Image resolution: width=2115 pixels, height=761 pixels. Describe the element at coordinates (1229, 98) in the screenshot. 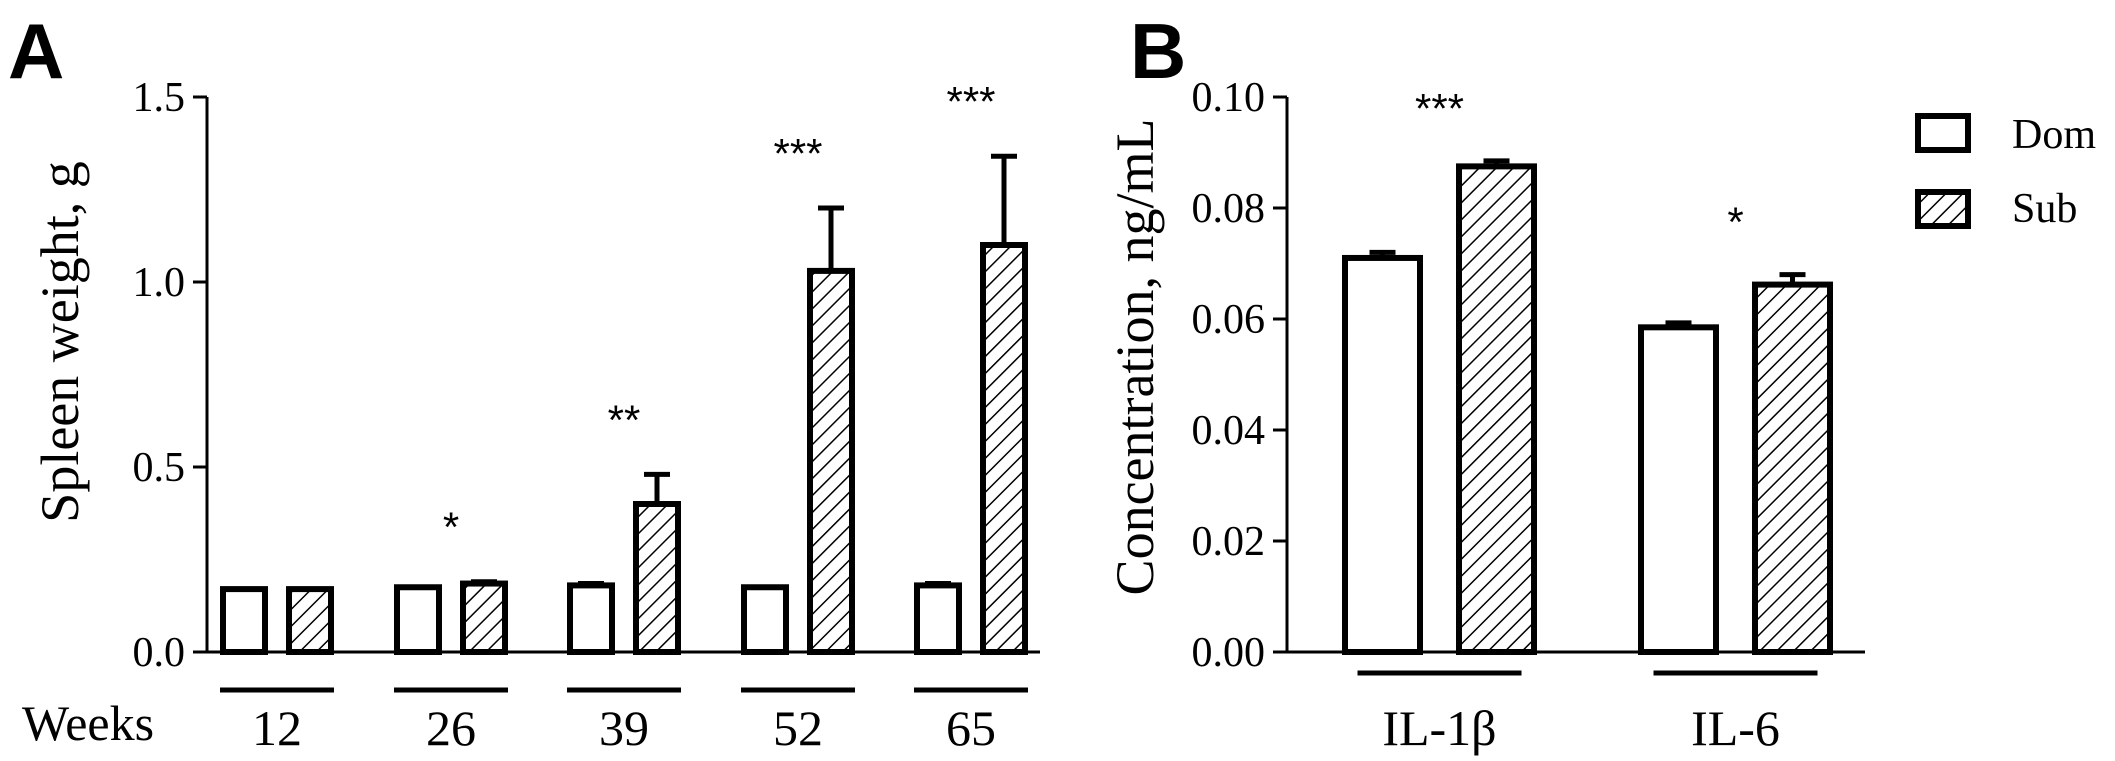

I see `panel-b-y-tick-label: 0.10` at that location.